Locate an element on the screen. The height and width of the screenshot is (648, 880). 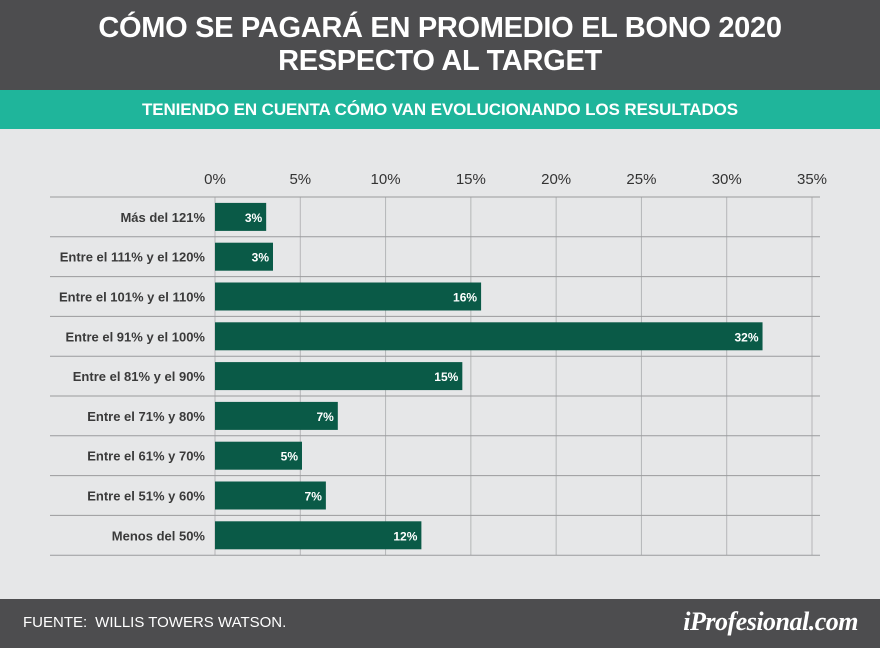
source-value: WILLIS TOWERS WATSON. is located at coordinates (191, 622).